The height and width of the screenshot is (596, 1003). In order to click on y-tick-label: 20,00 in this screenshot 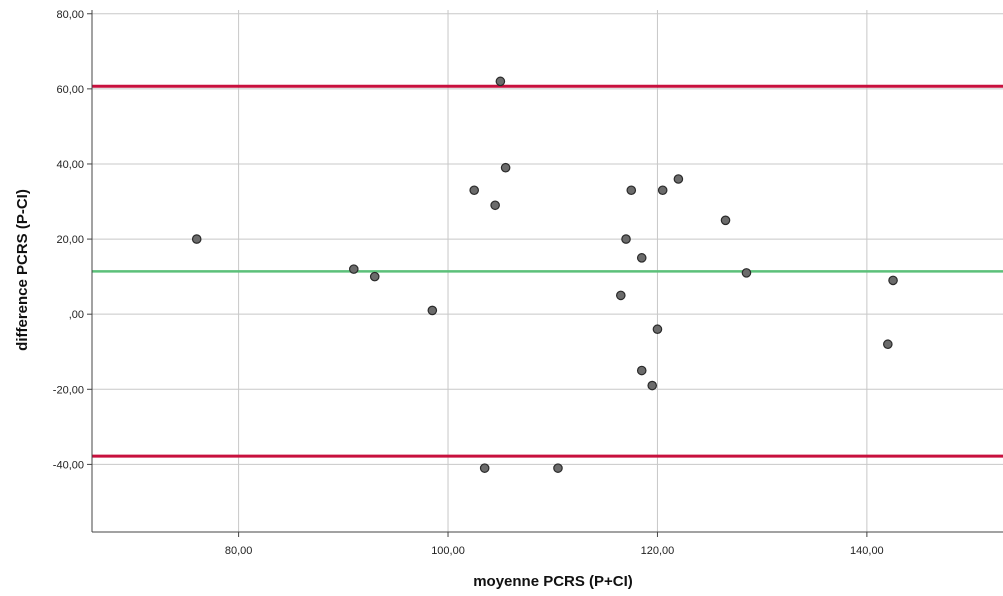, I will do `click(70, 240)`.